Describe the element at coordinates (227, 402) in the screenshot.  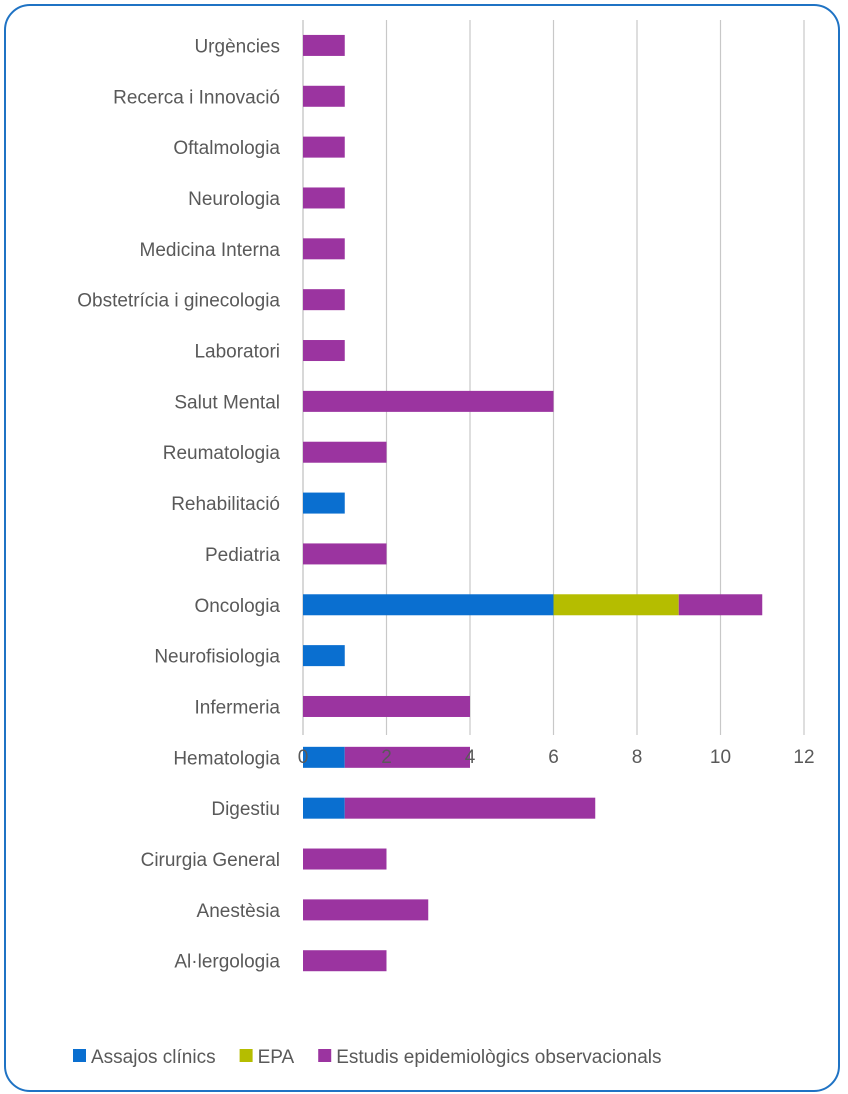
I see `category-label-salut-mental: Salut Mental` at that location.